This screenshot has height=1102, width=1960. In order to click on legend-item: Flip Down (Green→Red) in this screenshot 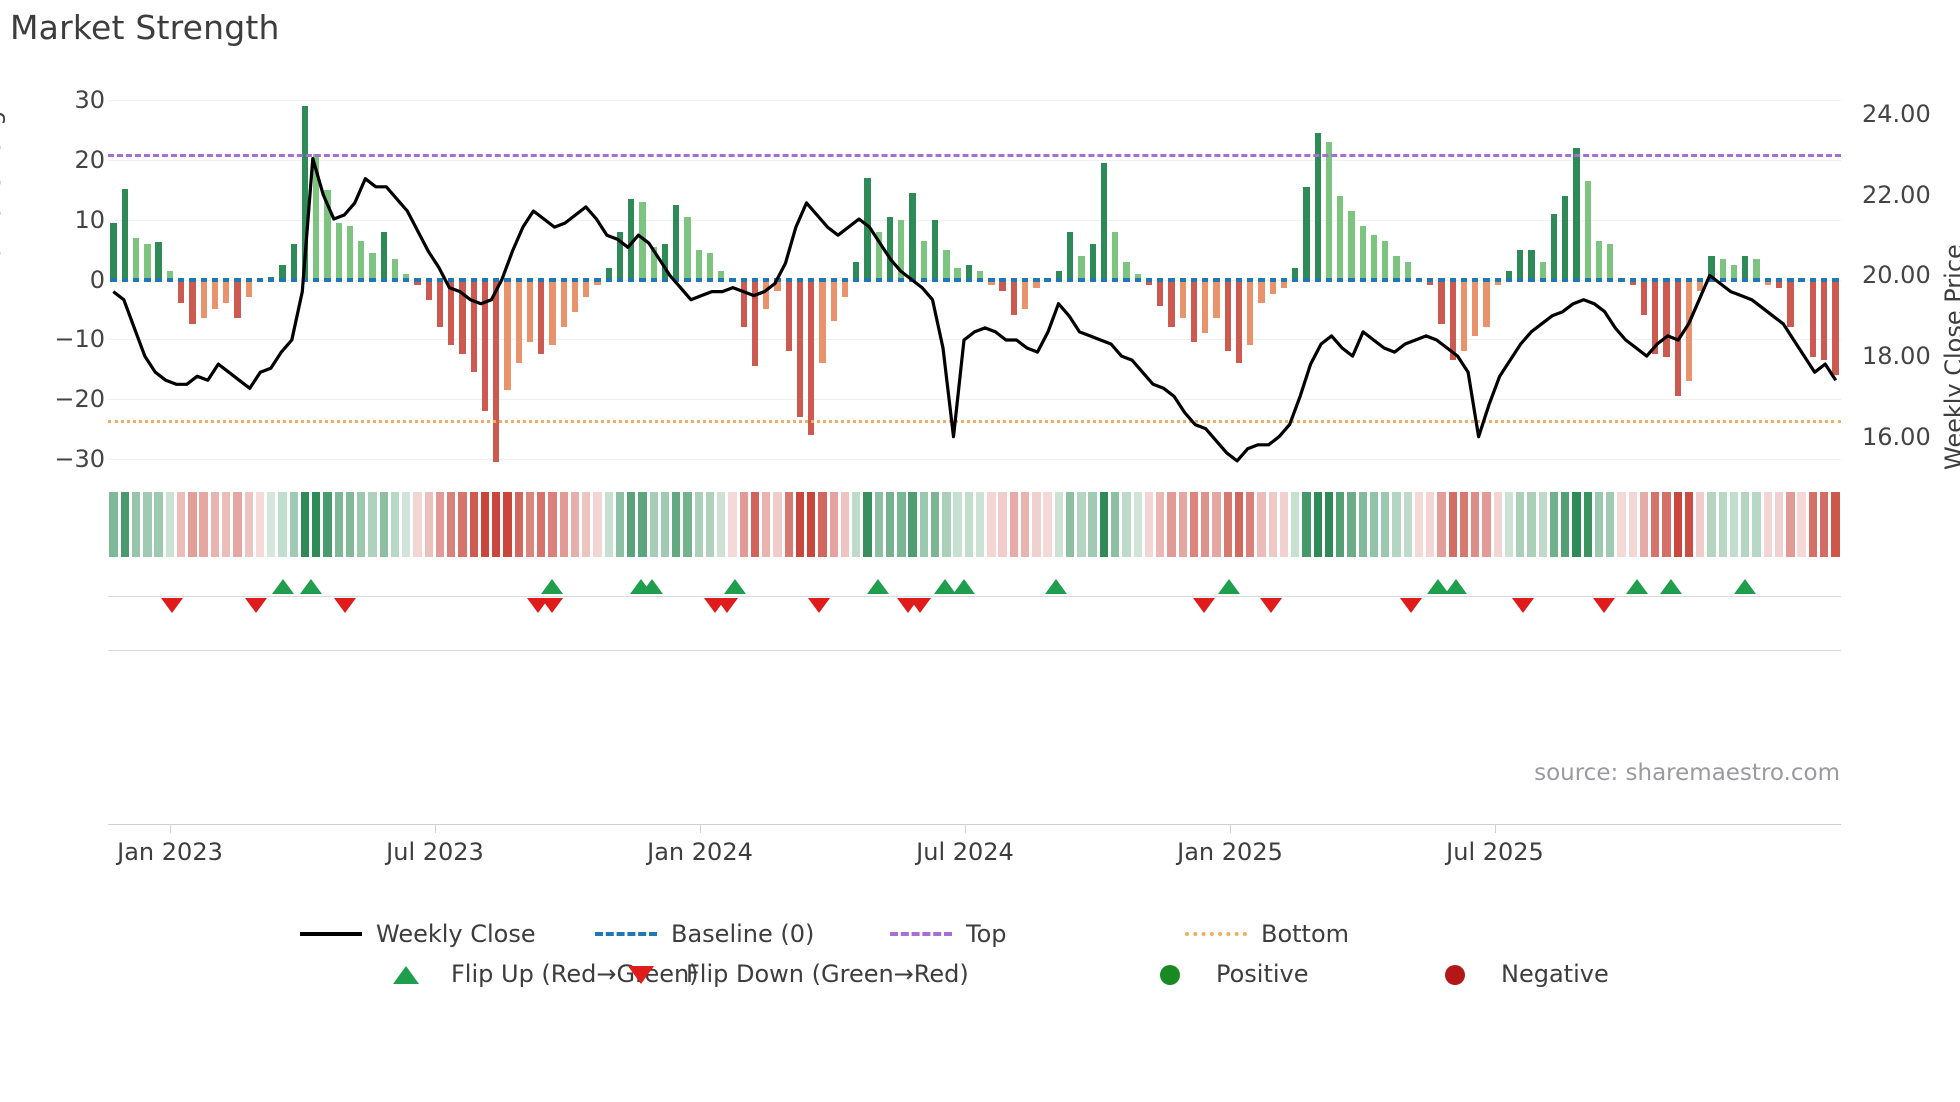, I will do `click(789, 974)`.